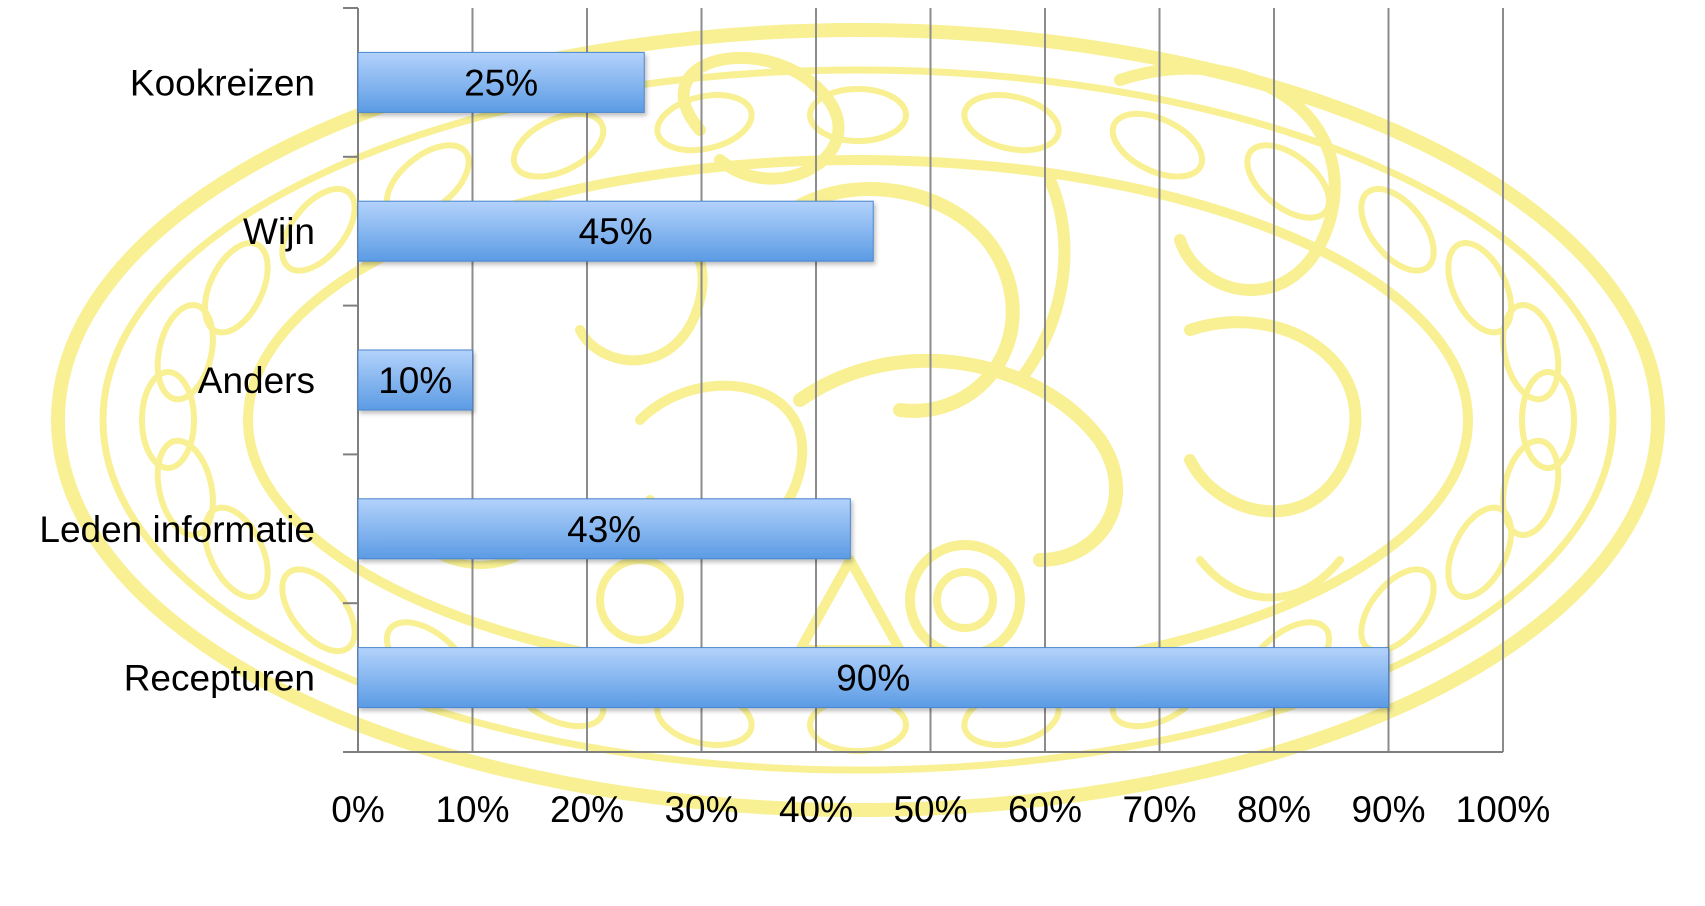 This screenshot has width=1705, height=906. I want to click on bar-data-label: 10%, so click(415, 380).